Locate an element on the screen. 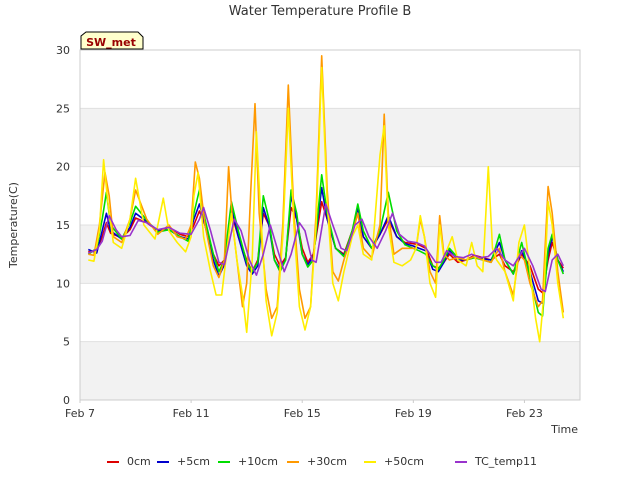 The height and width of the screenshot is (480, 640). x-tick-label: Feb 15 is located at coordinates (302, 413).